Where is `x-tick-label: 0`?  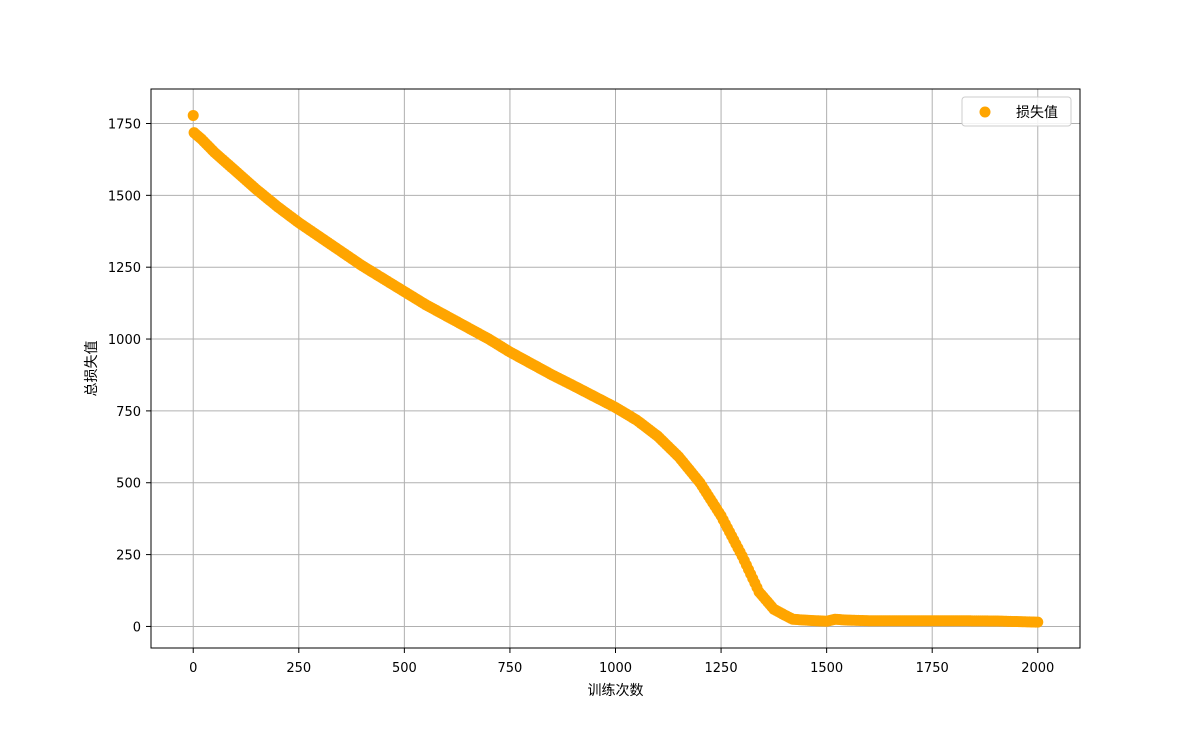 x-tick-label: 0 is located at coordinates (193, 668).